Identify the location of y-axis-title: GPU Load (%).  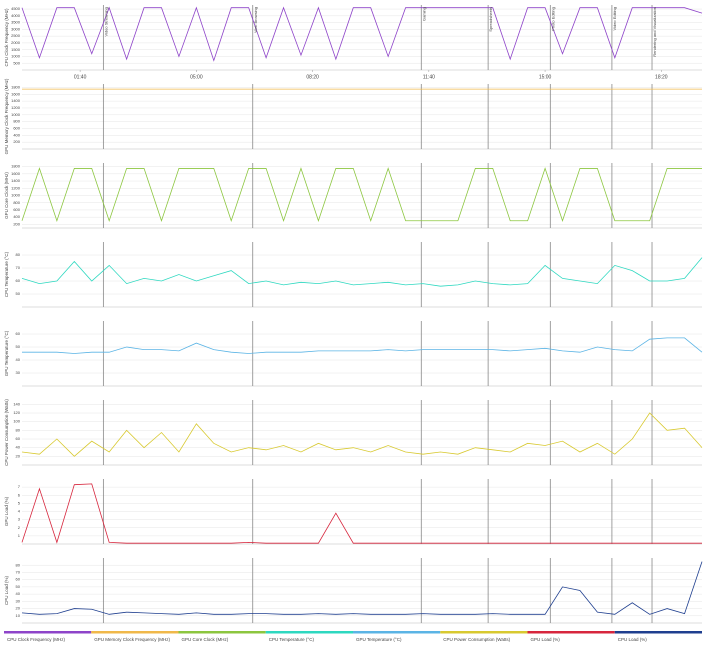
(6, 511).